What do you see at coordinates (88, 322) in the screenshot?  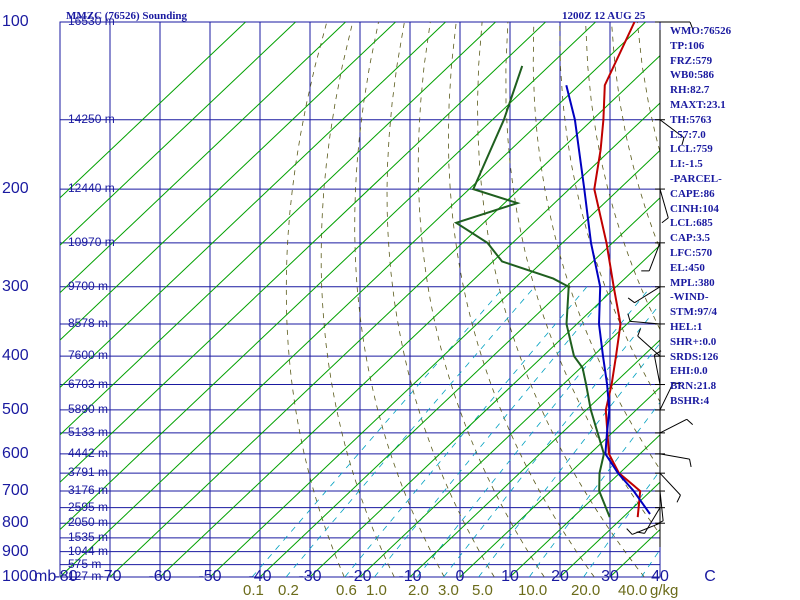 I see `height-label: 8578 m` at bounding box center [88, 322].